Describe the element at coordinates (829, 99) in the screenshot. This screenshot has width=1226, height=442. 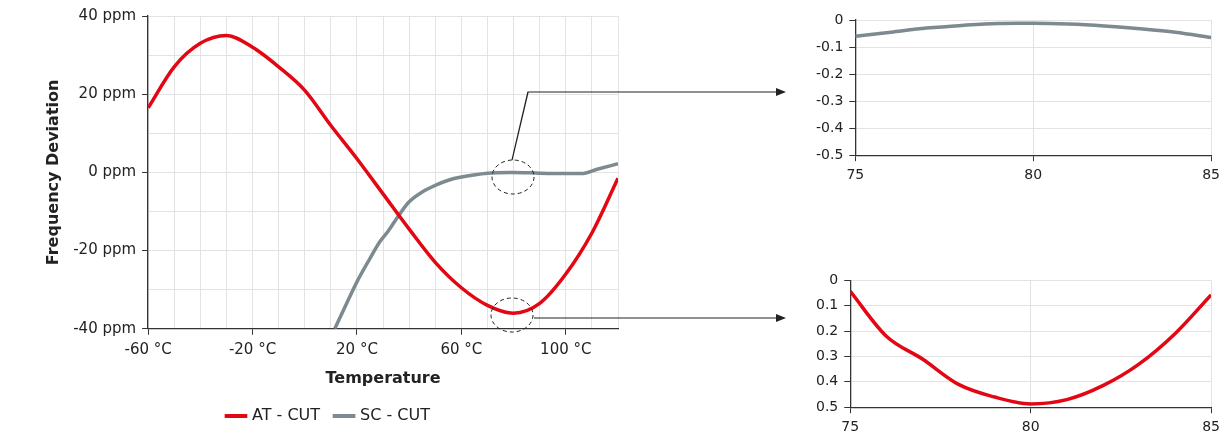
I see `y-tick-label: -0.3` at that location.